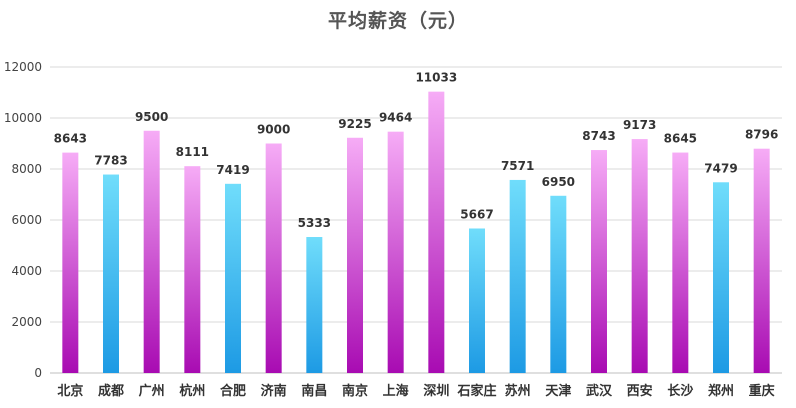  What do you see at coordinates (599, 391) in the screenshot?
I see `x-tick-label: 武汉` at bounding box center [599, 391].